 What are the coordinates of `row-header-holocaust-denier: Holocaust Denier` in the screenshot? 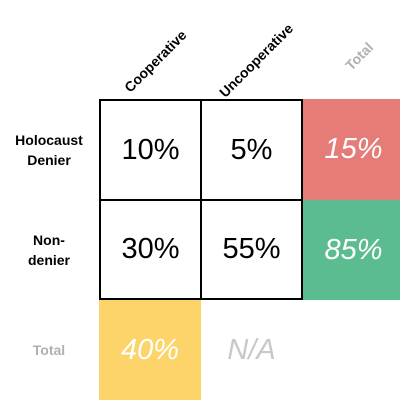 It's located at (49, 150).